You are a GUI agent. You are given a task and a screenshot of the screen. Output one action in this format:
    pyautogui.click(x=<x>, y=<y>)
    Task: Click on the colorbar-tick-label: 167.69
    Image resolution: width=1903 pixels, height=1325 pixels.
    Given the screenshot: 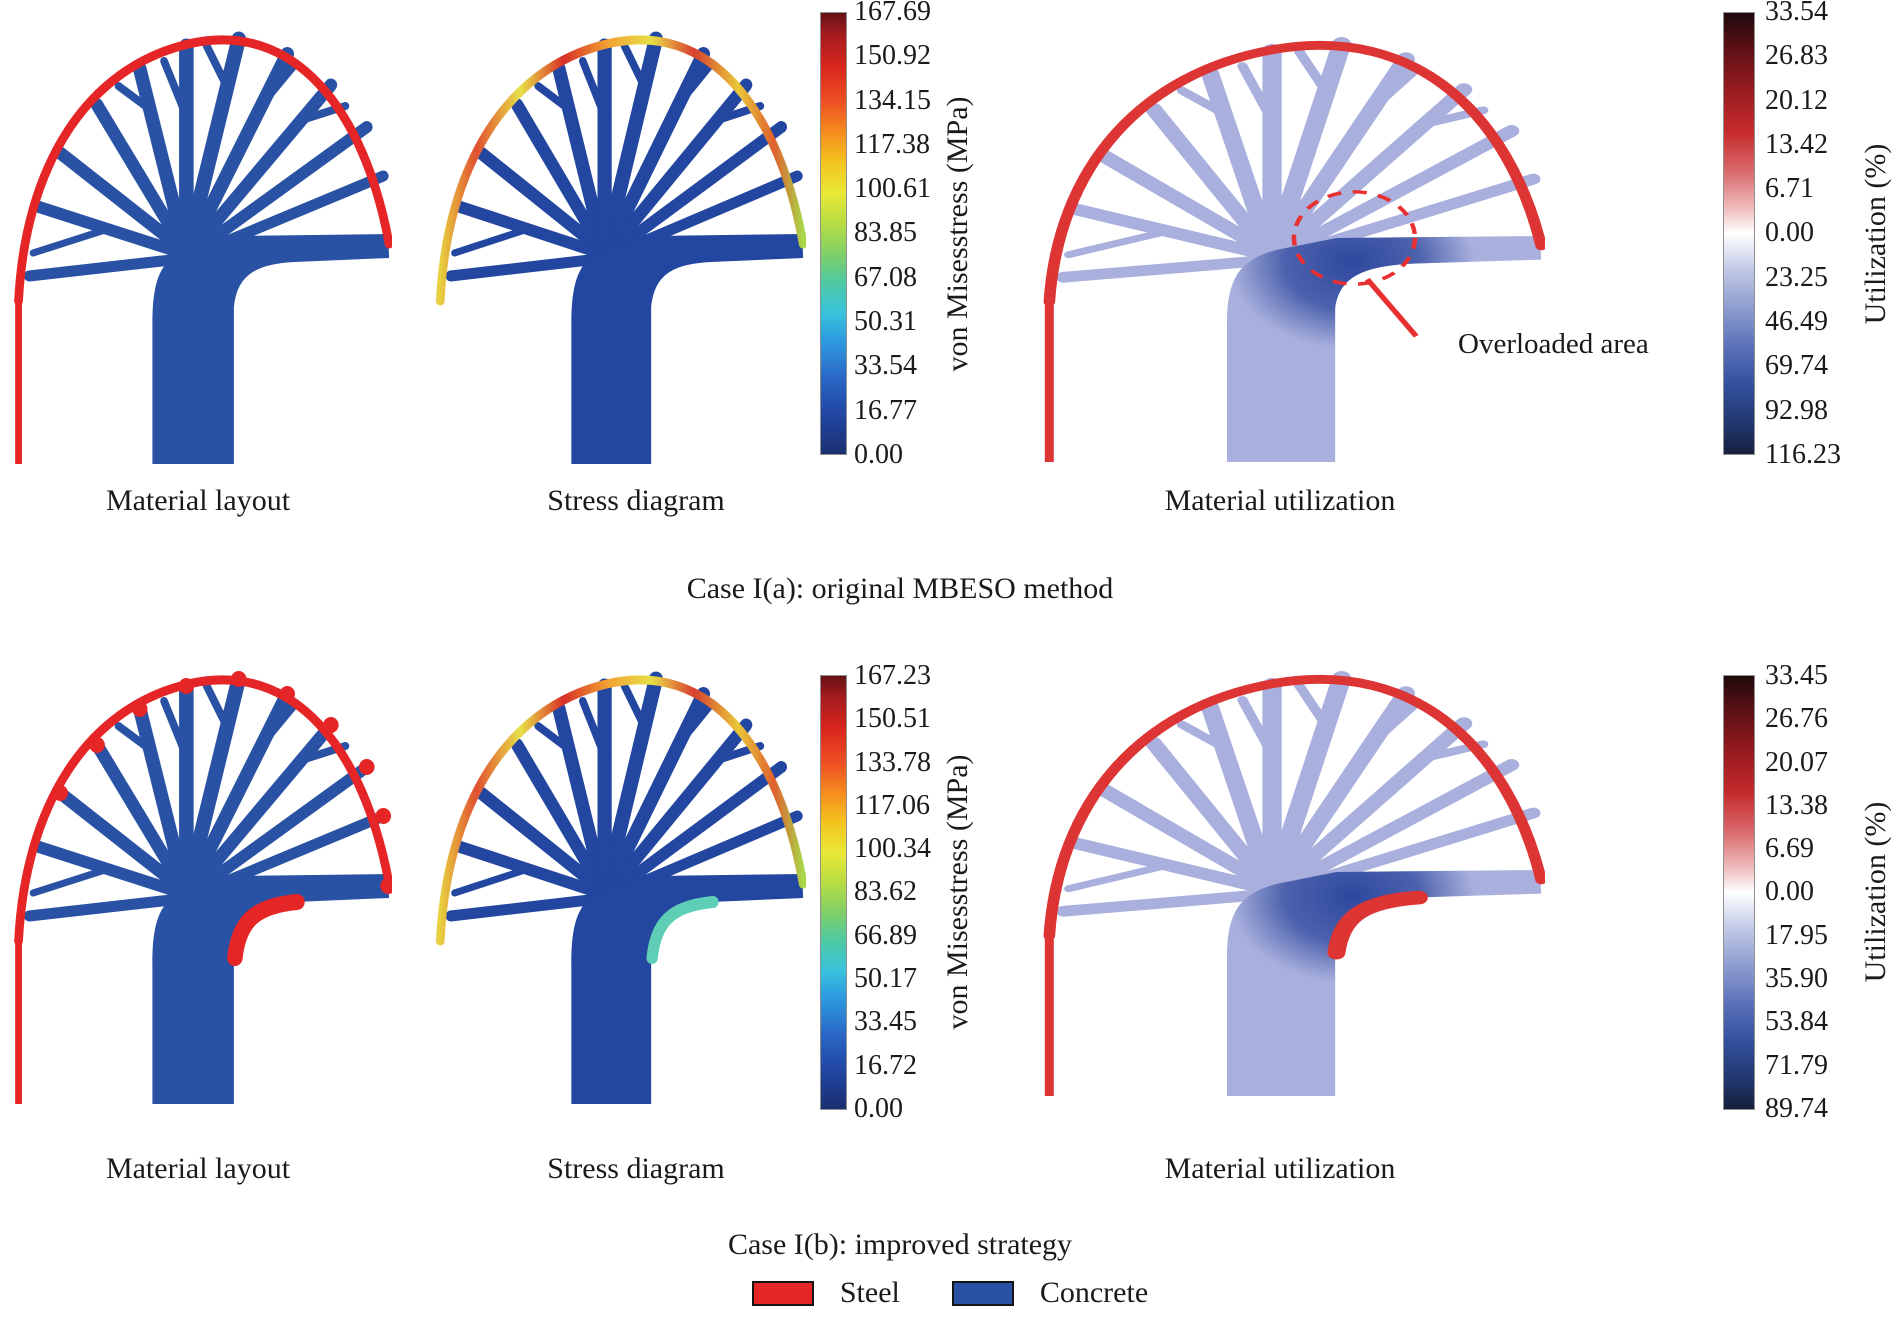 What is the action you would take?
    pyautogui.click(x=892, y=13)
    